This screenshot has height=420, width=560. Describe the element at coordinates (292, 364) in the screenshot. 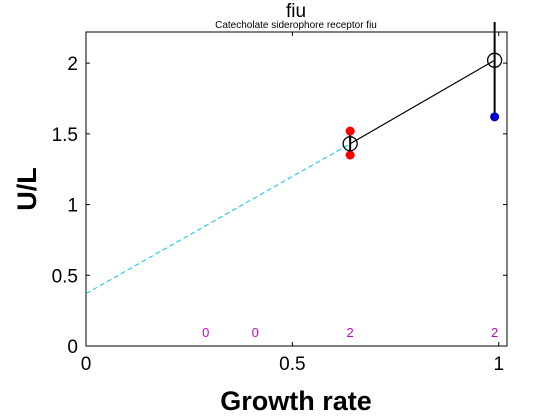

I see `x-tick-label: 0.5` at that location.